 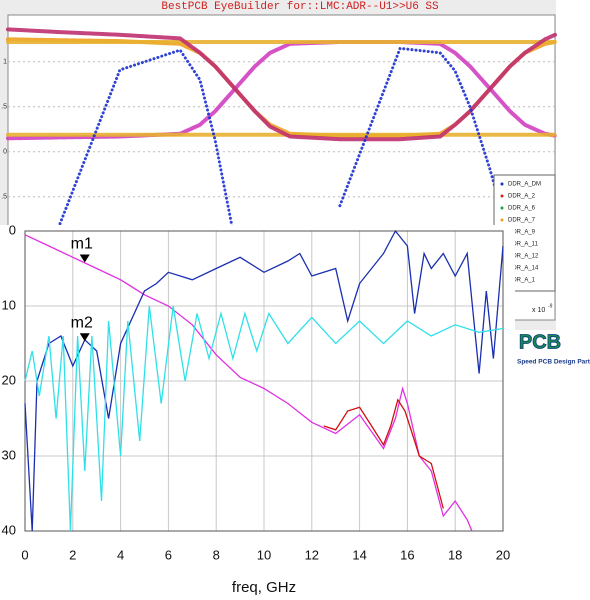 What do you see at coordinates (9, 529) in the screenshot?
I see `y-tick-label: 40` at bounding box center [9, 529].